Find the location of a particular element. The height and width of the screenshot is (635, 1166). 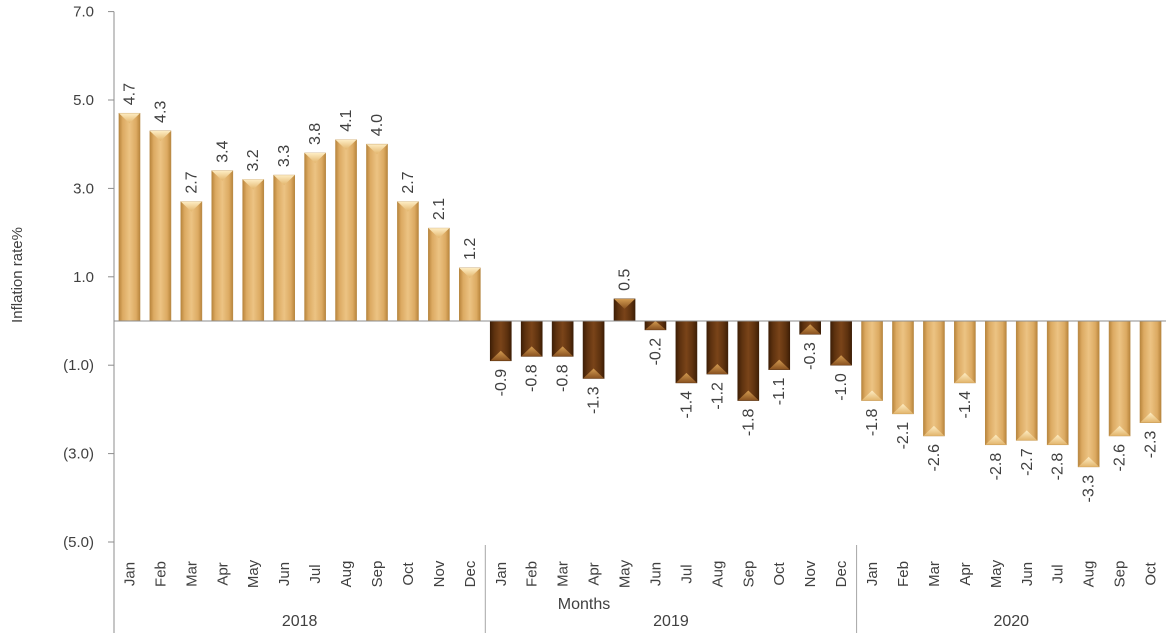

bar-2020-sep is located at coordinates (1119, 378).